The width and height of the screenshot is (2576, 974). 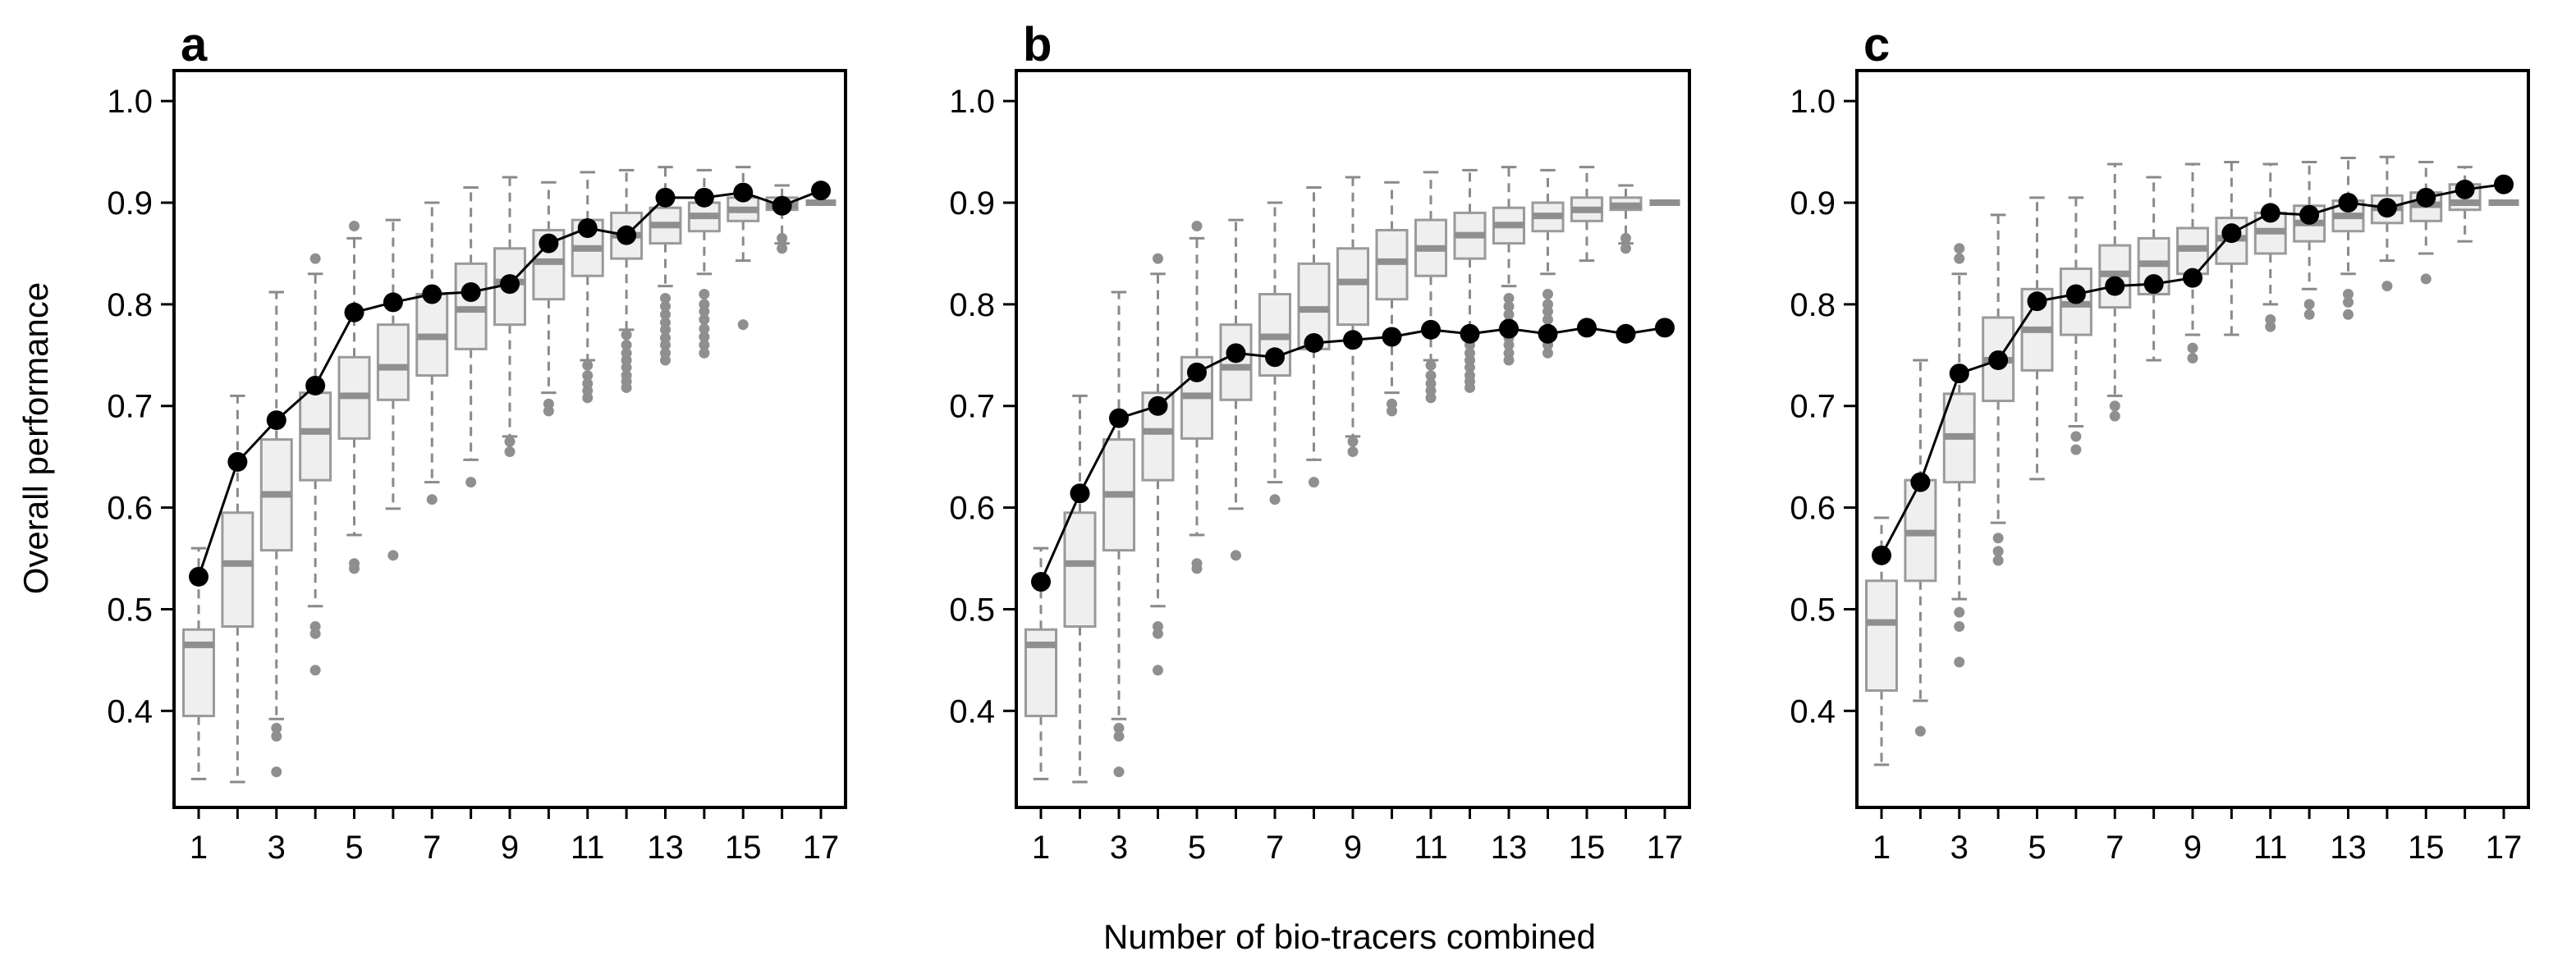 I want to click on x-tick-label: 9, so click(x=1353, y=848).